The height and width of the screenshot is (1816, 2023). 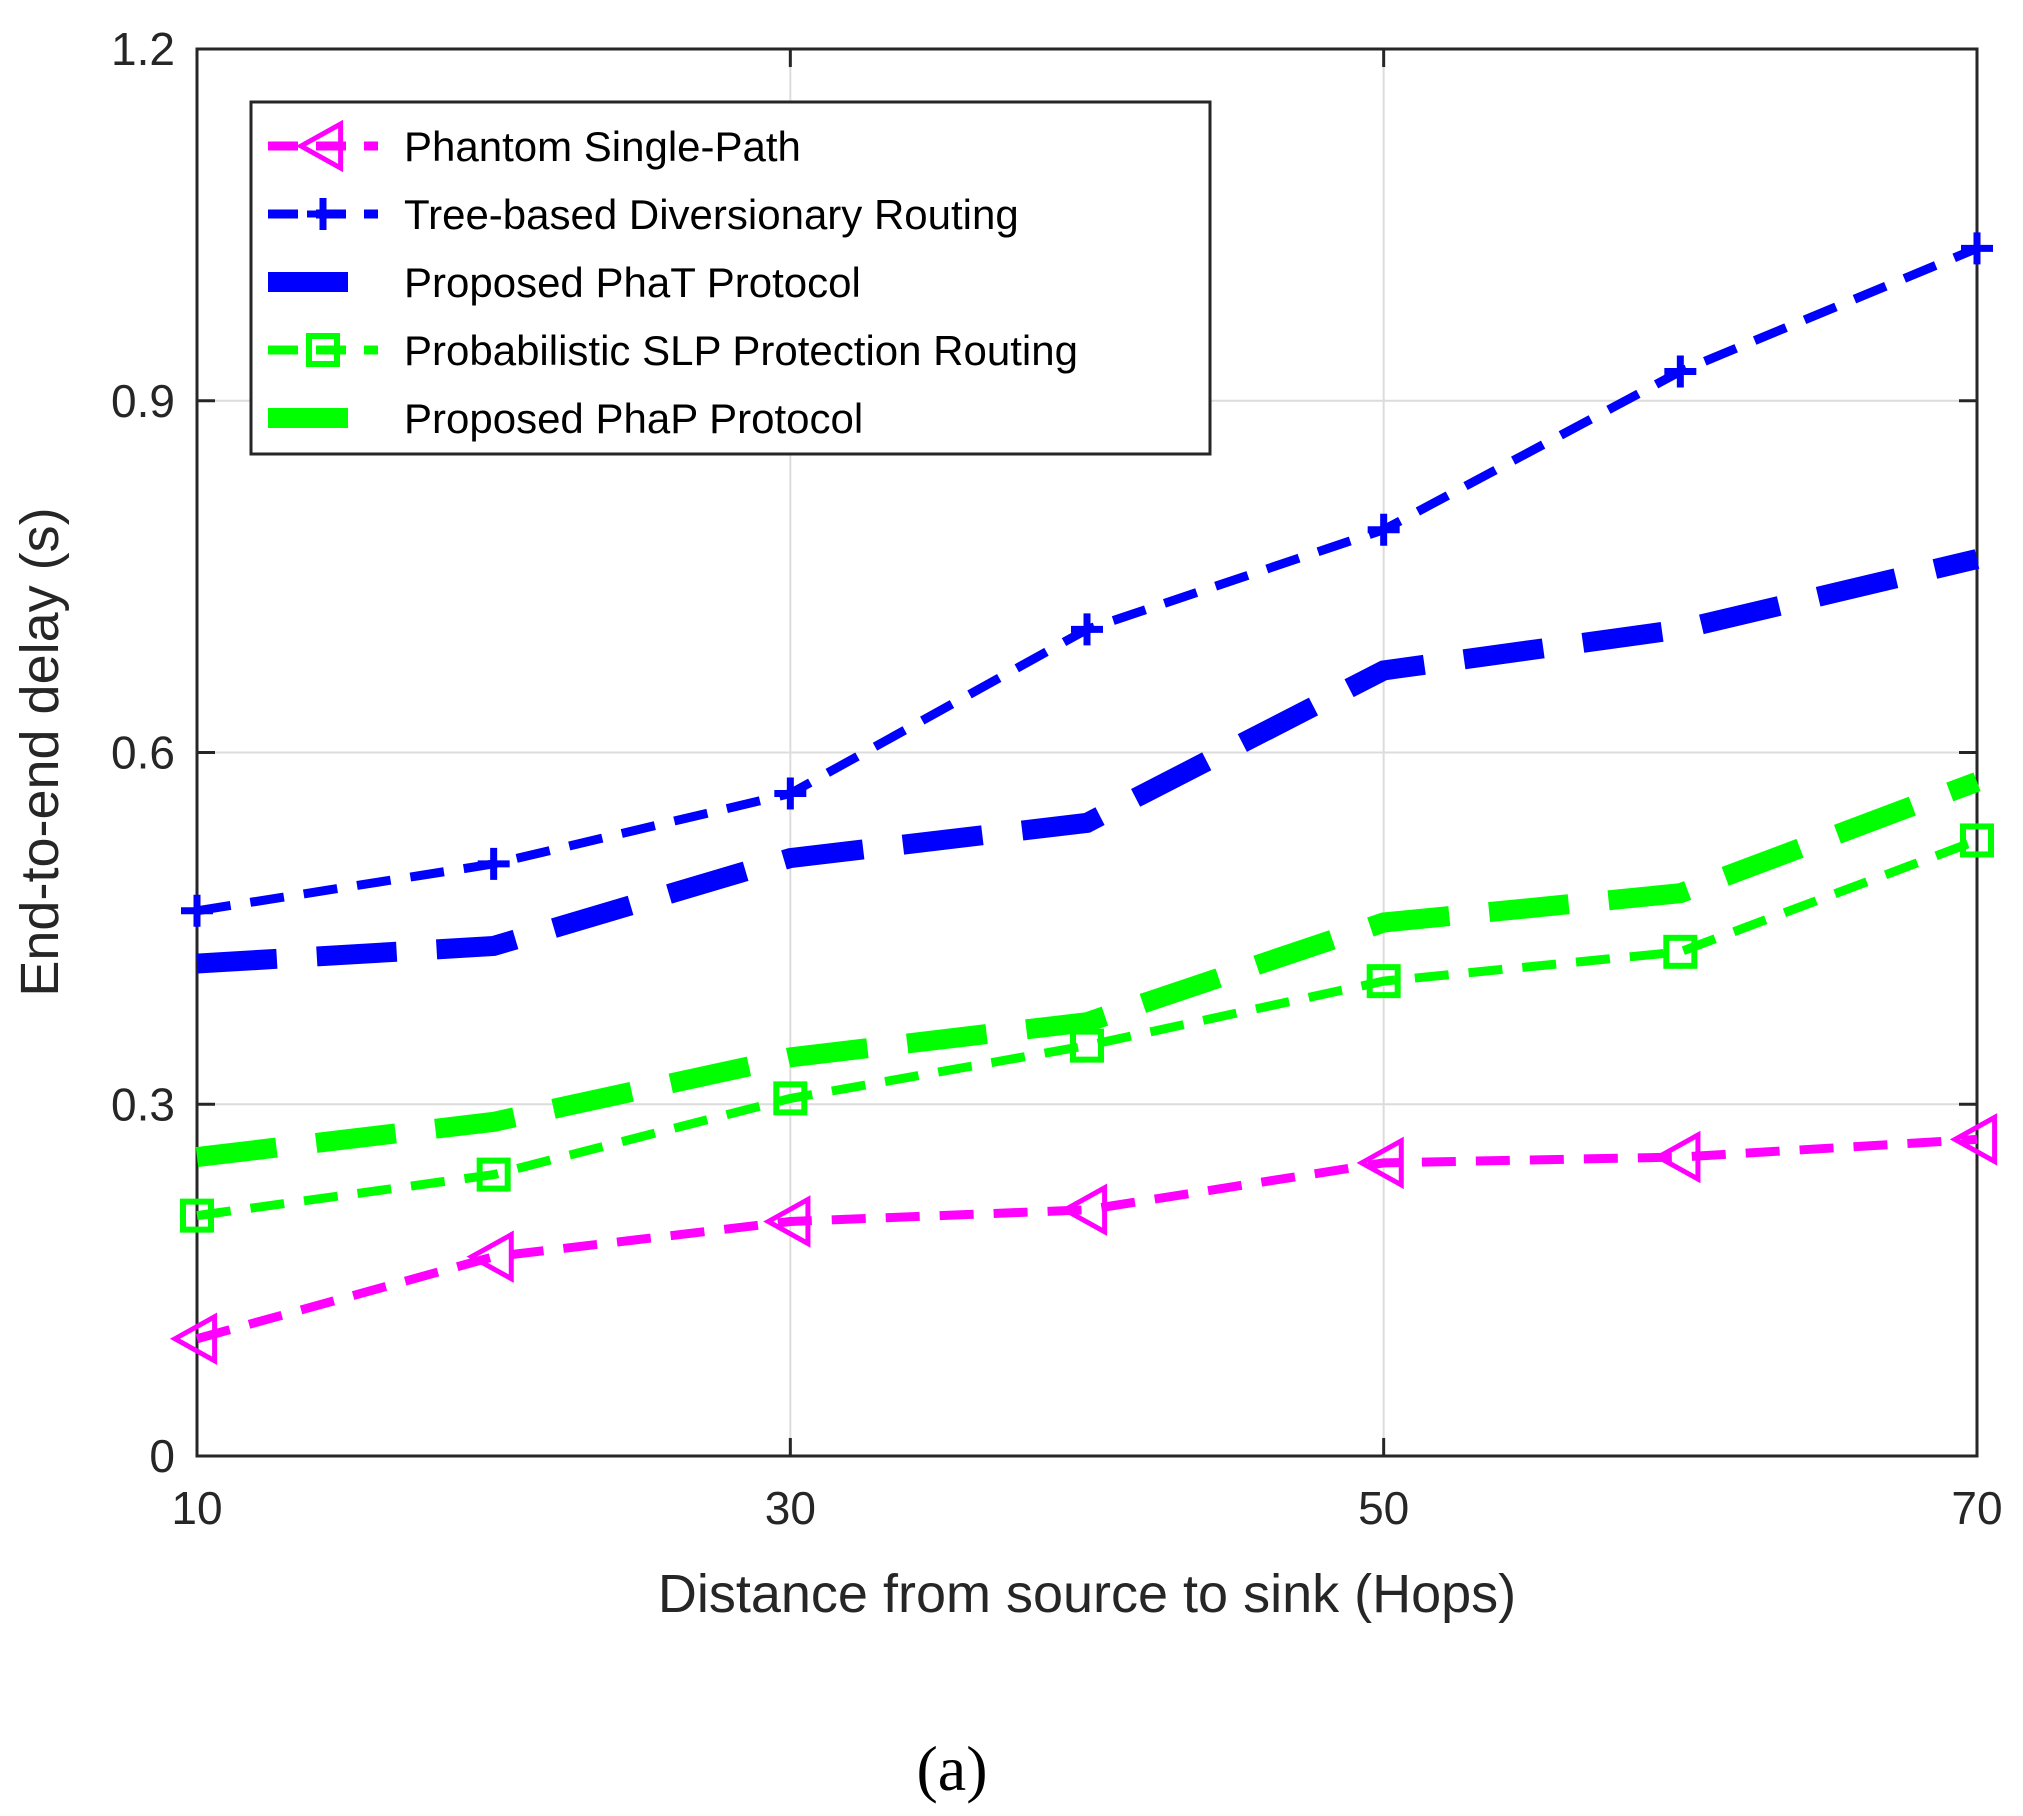 What do you see at coordinates (633, 418) in the screenshot?
I see `legend-label: Proposed PhaP Protocol` at bounding box center [633, 418].